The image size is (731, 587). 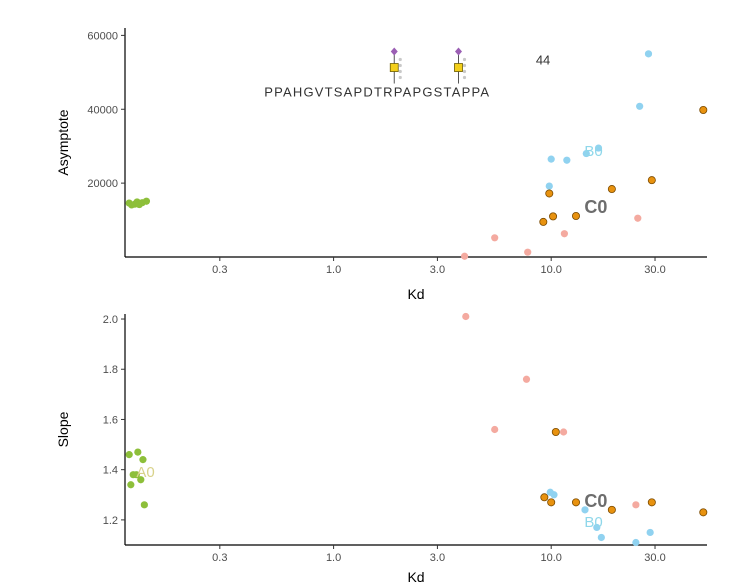 What do you see at coordinates (110, 471) in the screenshot?
I see `slope-y-tick-label: 1.4` at bounding box center [110, 471].